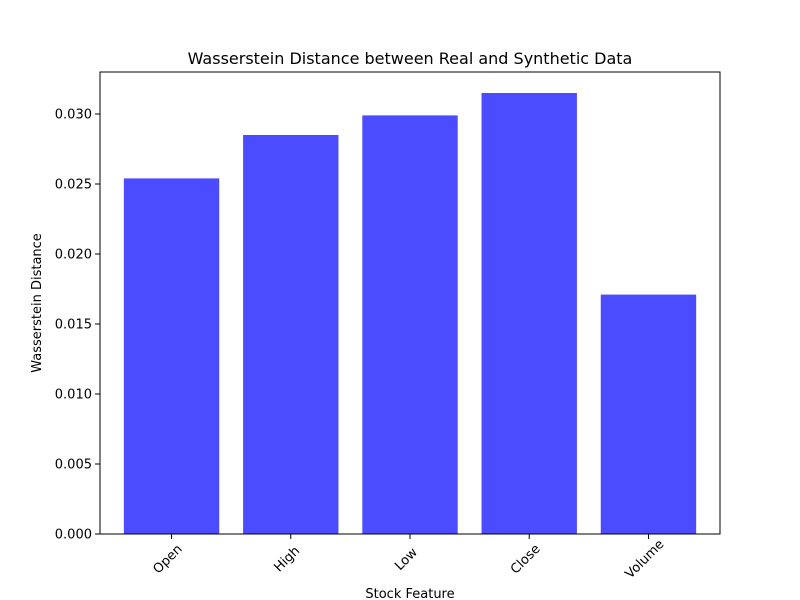  Describe the element at coordinates (645, 559) in the screenshot. I see `x-tick-label-volume: Volume` at that location.